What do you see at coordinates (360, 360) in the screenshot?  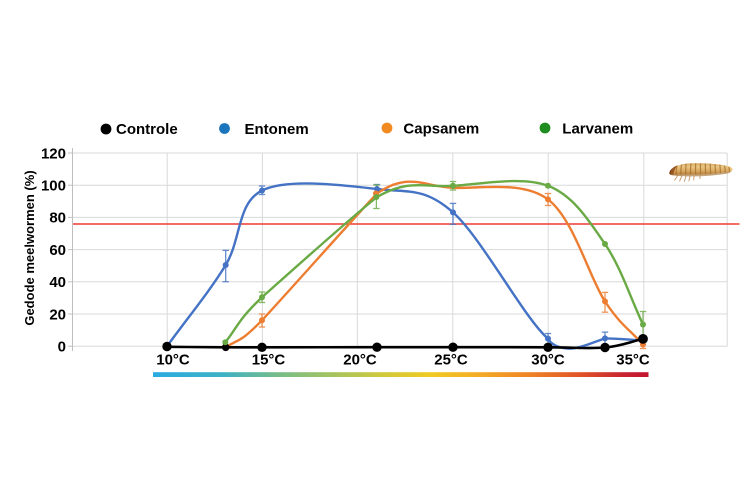 I see `svg-text: 20°C` at bounding box center [360, 360].